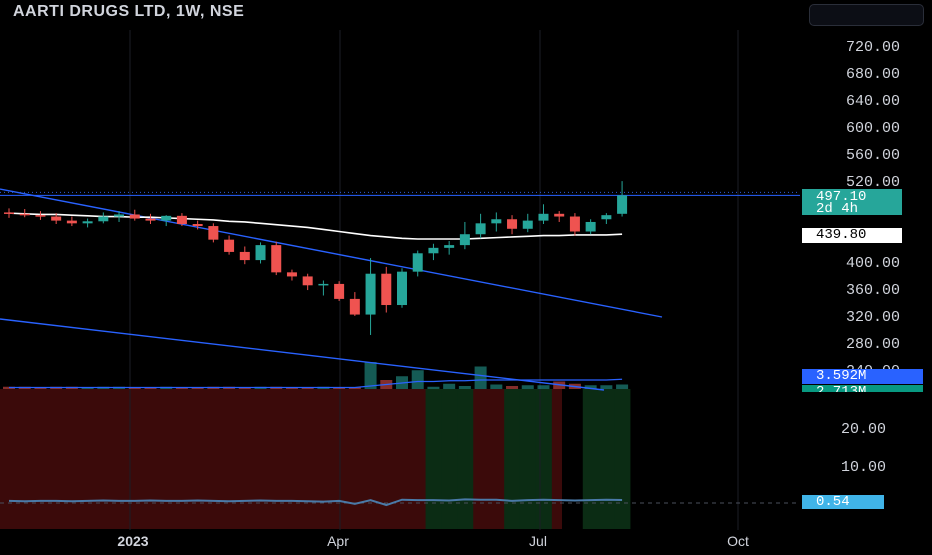 The height and width of the screenshot is (555, 932). What do you see at coordinates (873, 101) in the screenshot?
I see `price-axis-label: 640.00` at bounding box center [873, 101].